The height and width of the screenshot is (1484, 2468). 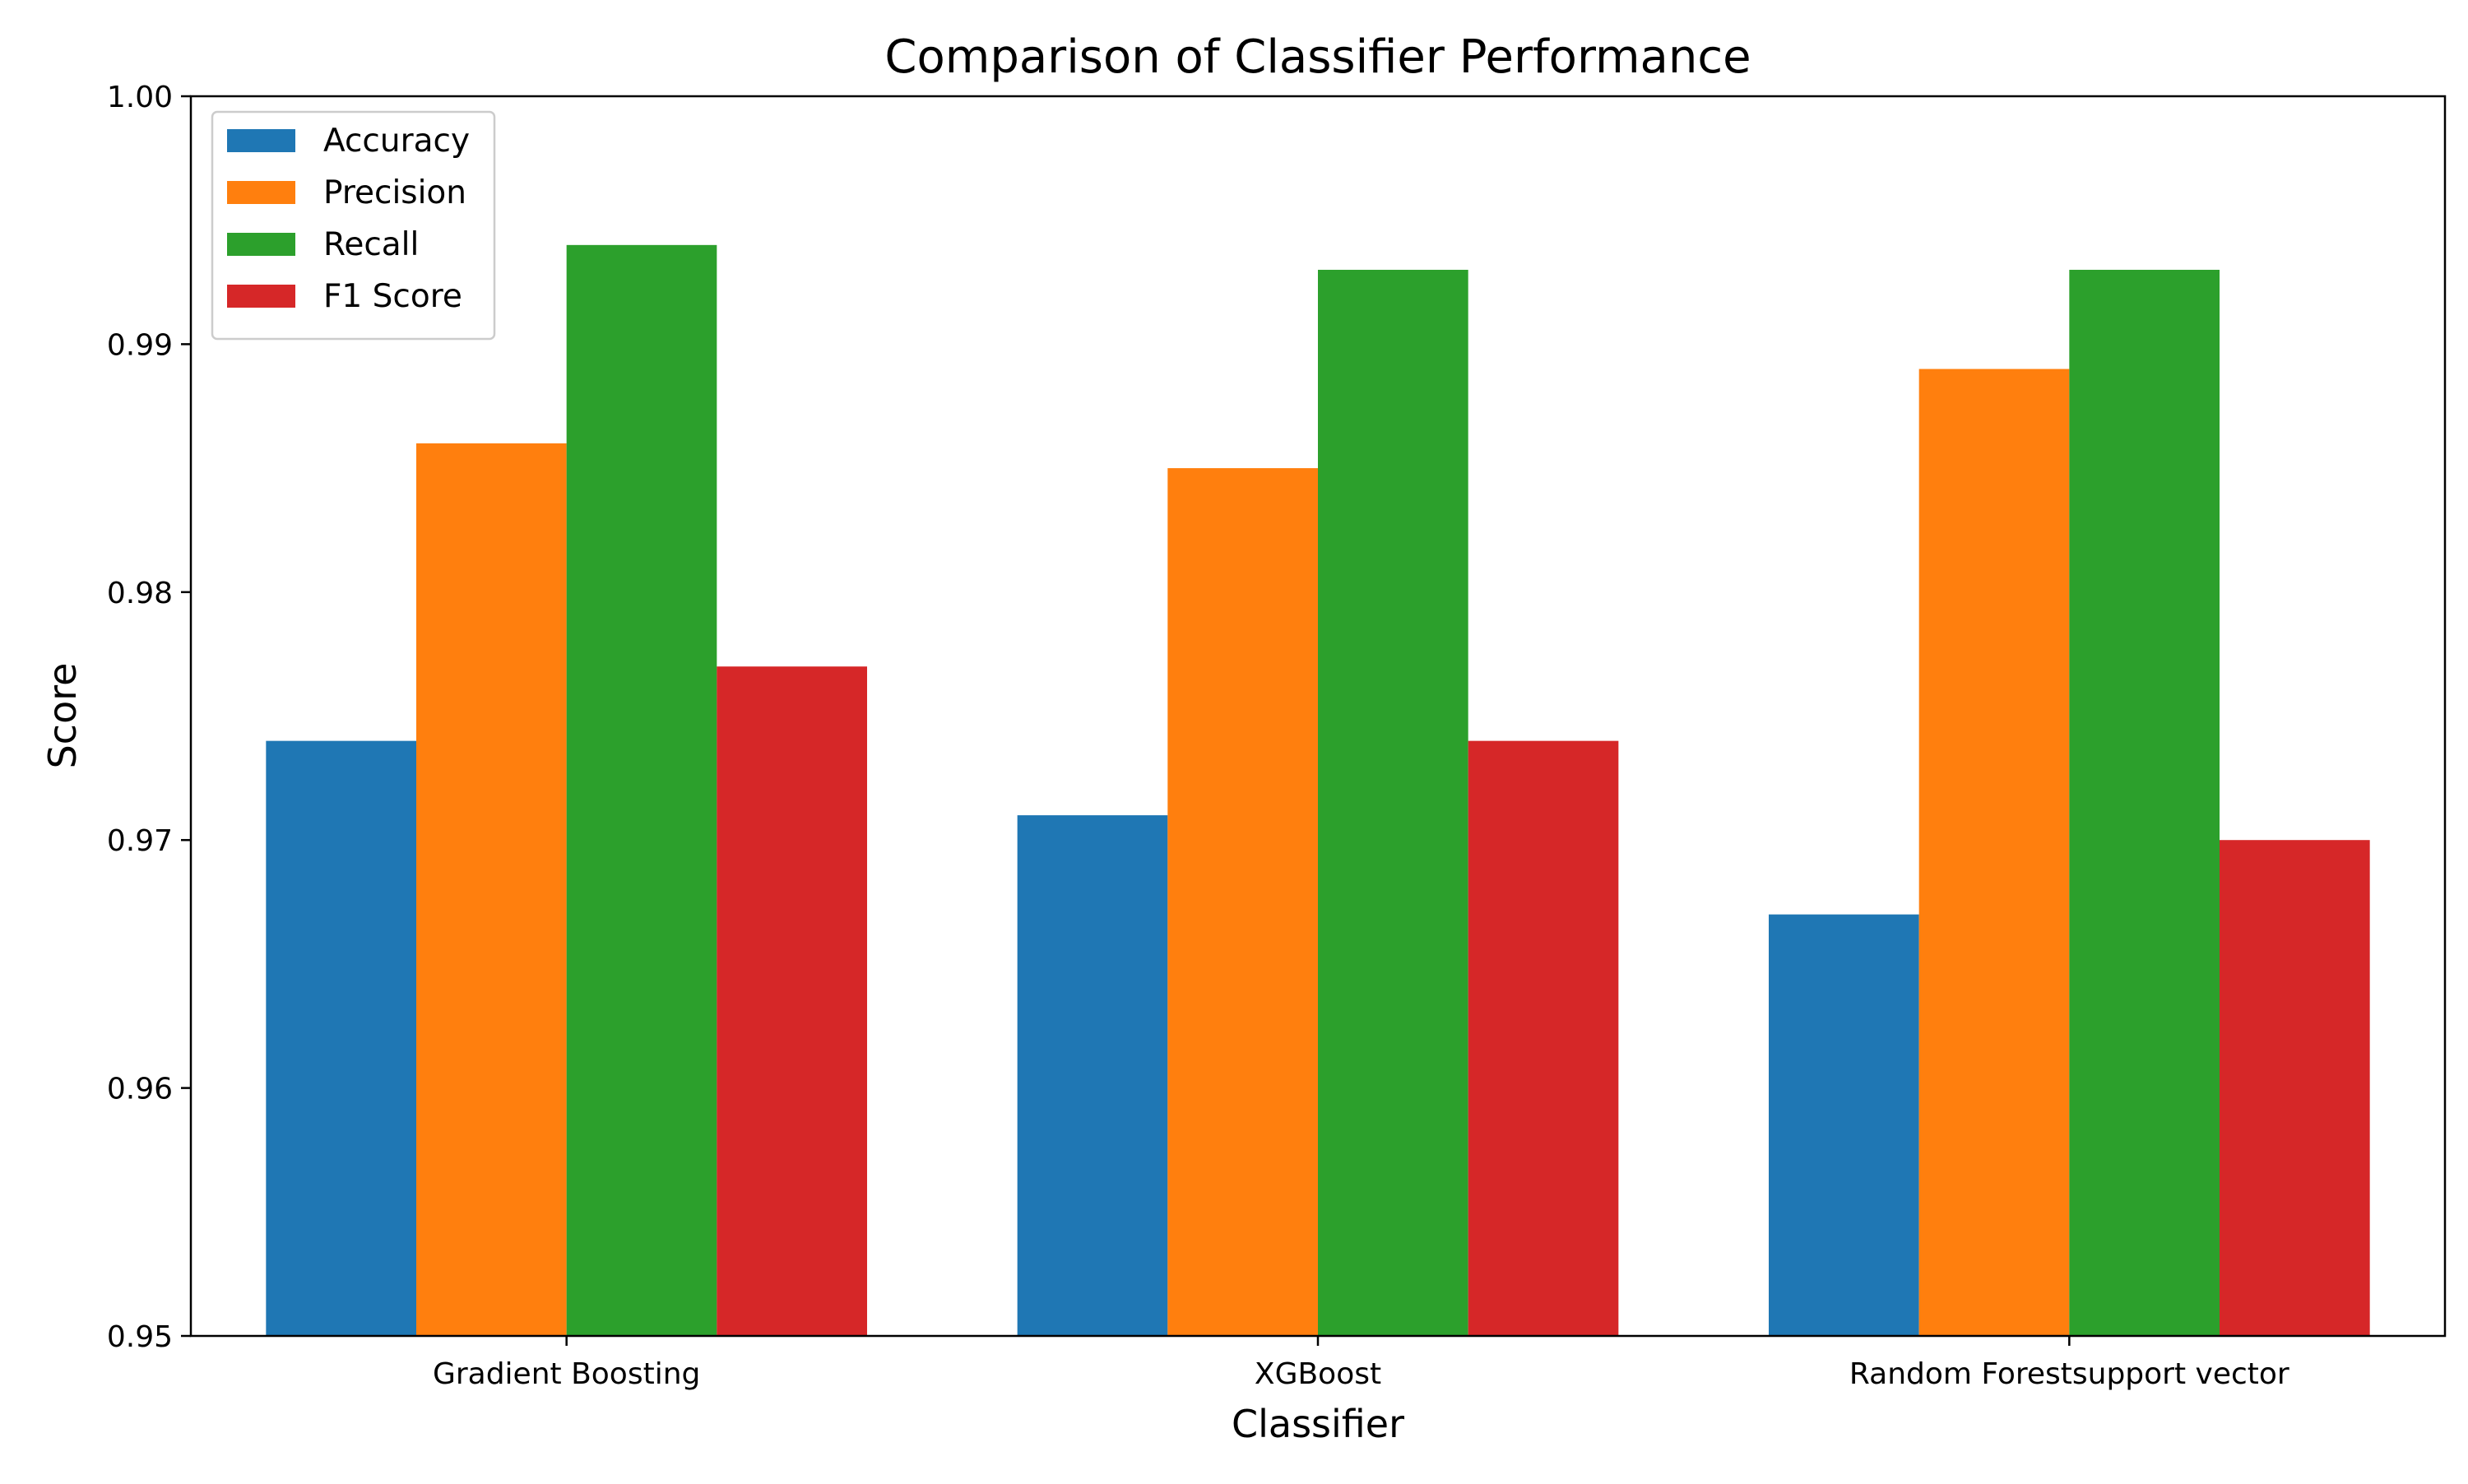 What do you see at coordinates (140, 345) in the screenshot?
I see `y-tick-label: 0.99` at bounding box center [140, 345].